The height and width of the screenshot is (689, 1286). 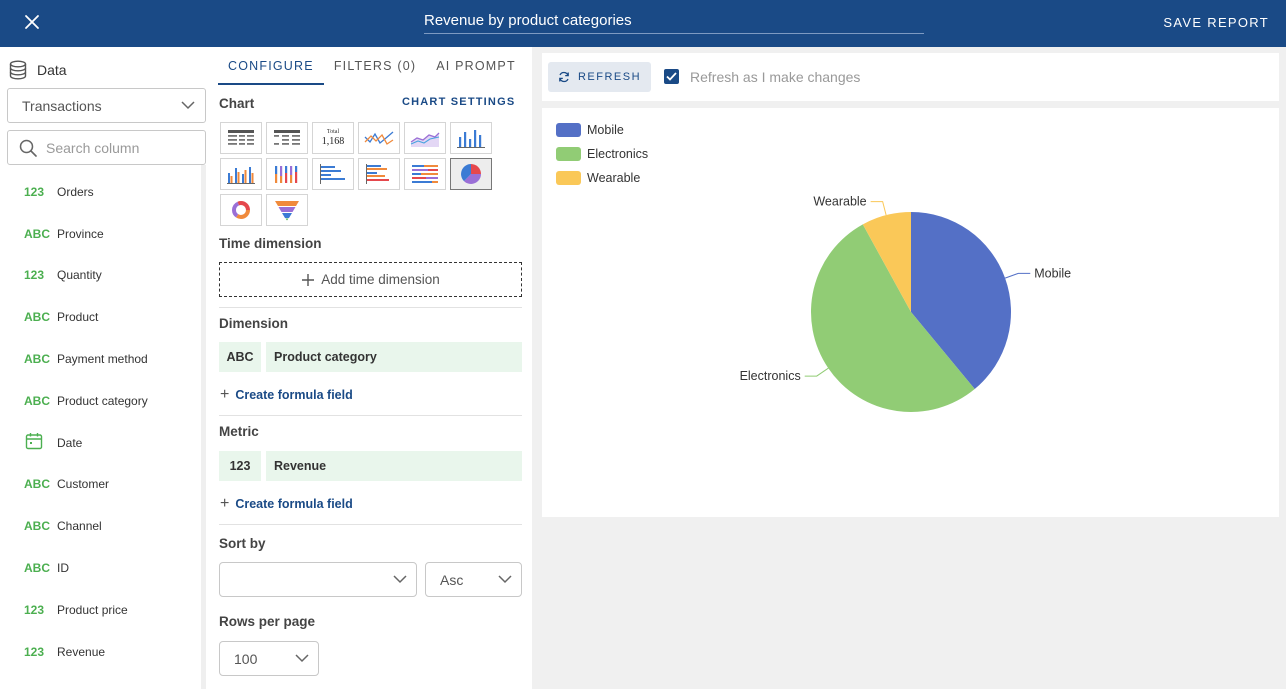 What do you see at coordinates (394, 357) in the screenshot?
I see `dimension-field-pill: Product category` at bounding box center [394, 357].